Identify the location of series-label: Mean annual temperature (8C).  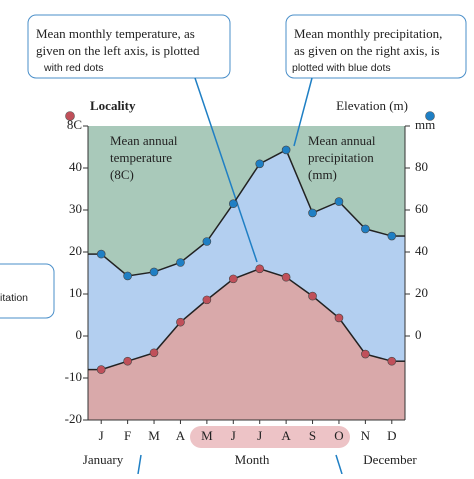
(145, 157).